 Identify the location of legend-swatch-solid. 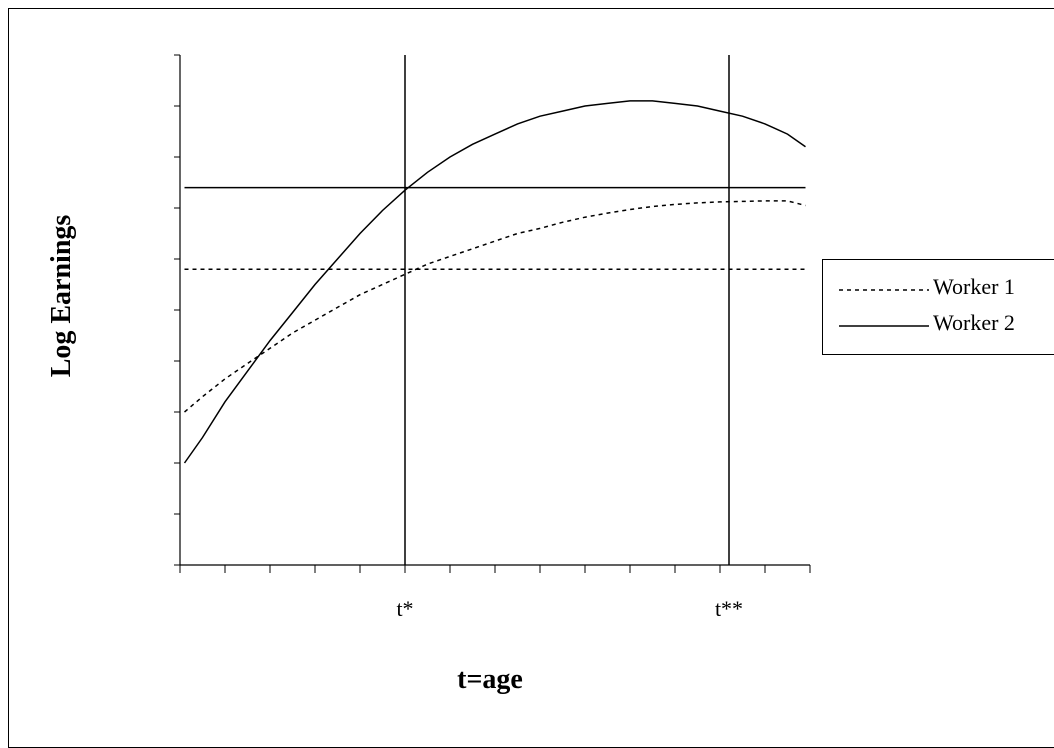
(884, 326).